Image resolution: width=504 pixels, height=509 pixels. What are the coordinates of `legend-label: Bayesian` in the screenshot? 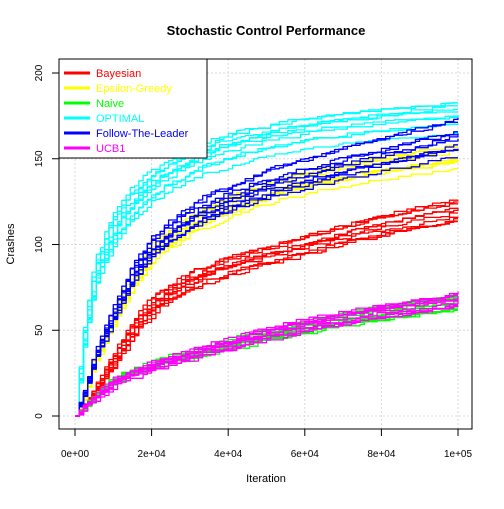 It's located at (118, 74).